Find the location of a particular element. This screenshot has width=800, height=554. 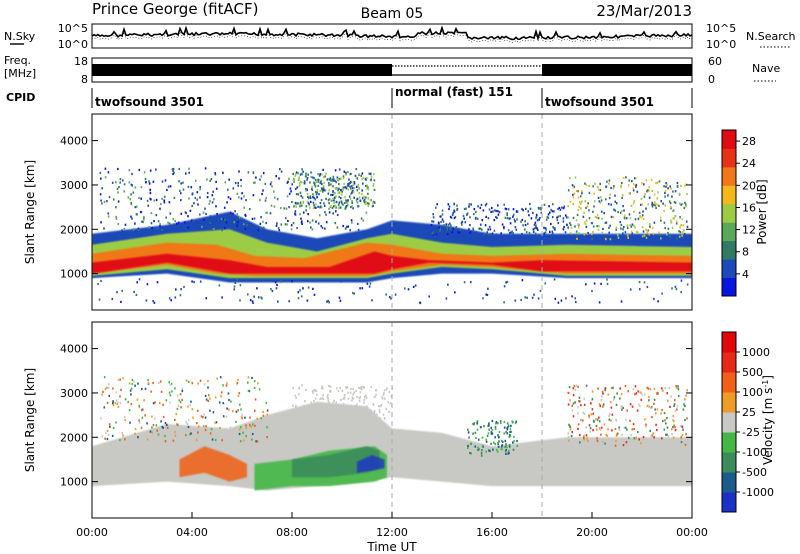

freq-label-line2: [MHz] is located at coordinates (20, 73).